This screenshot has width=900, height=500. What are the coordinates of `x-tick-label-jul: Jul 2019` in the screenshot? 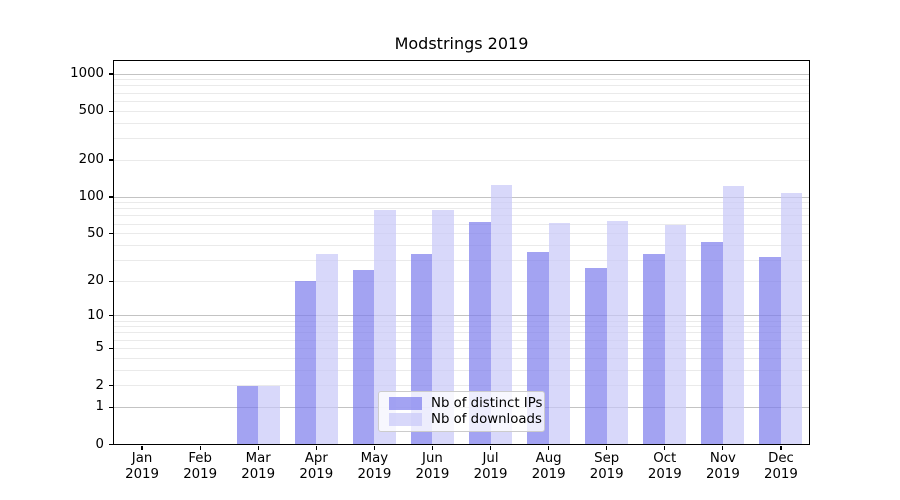 It's located at (490, 466).